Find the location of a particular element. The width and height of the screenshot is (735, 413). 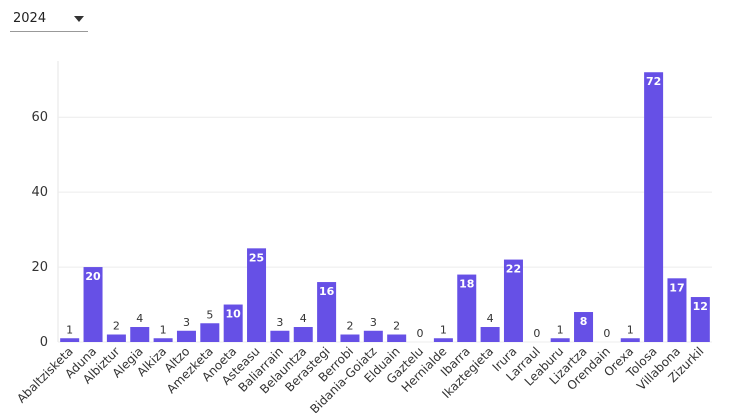

data-label: 8 is located at coordinates (584, 321).